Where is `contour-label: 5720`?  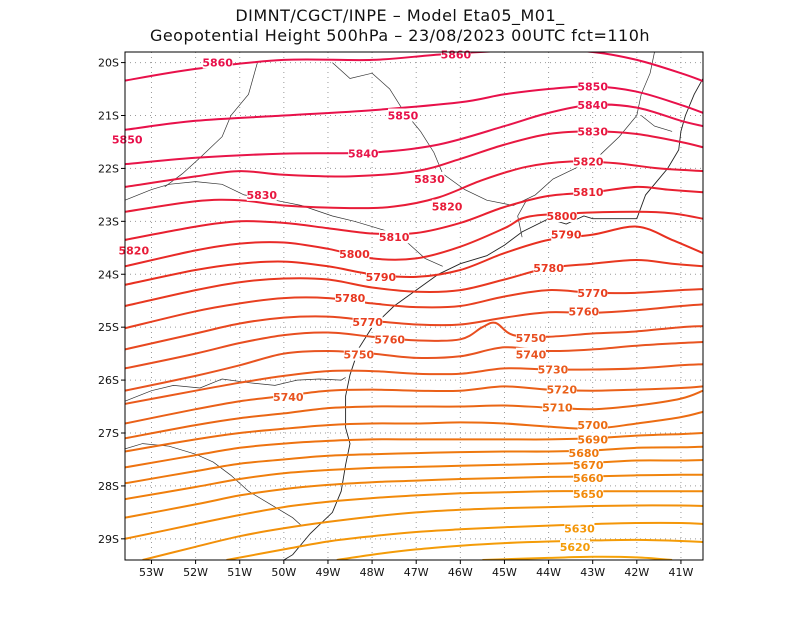
contour-label: 5720 is located at coordinates (561, 390).